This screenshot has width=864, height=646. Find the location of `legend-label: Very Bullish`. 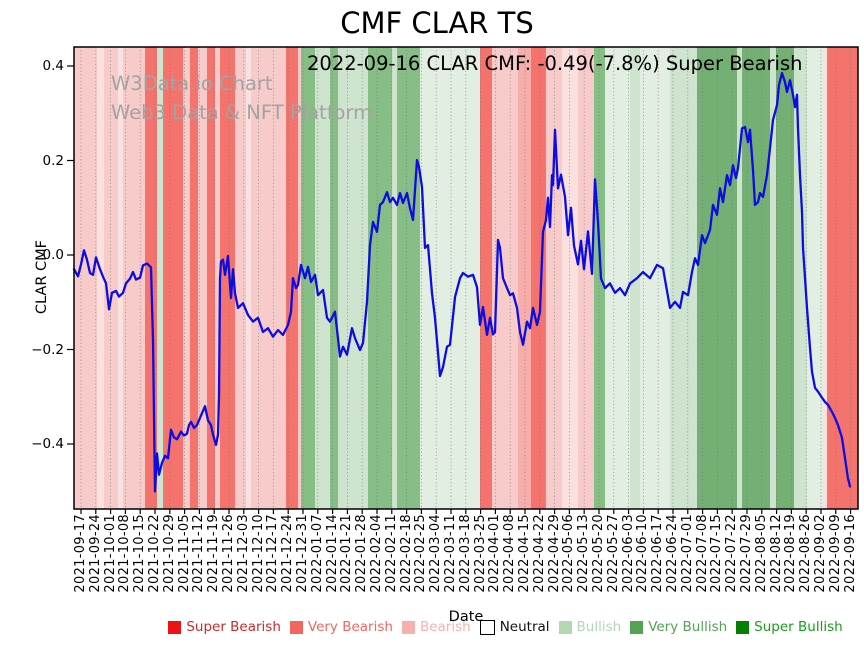

legend-label: Very Bullish is located at coordinates (688, 627).